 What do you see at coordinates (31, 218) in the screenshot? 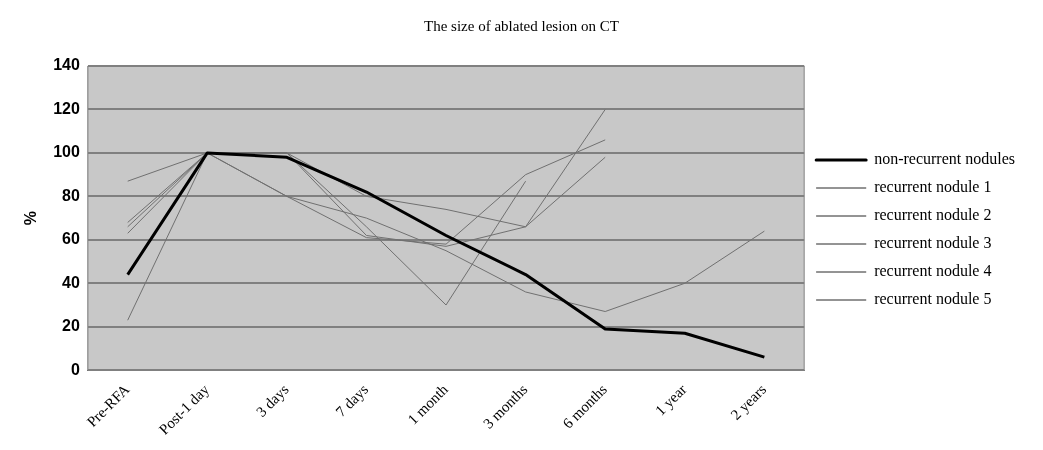
I see `y-axis-title: %` at bounding box center [31, 218].